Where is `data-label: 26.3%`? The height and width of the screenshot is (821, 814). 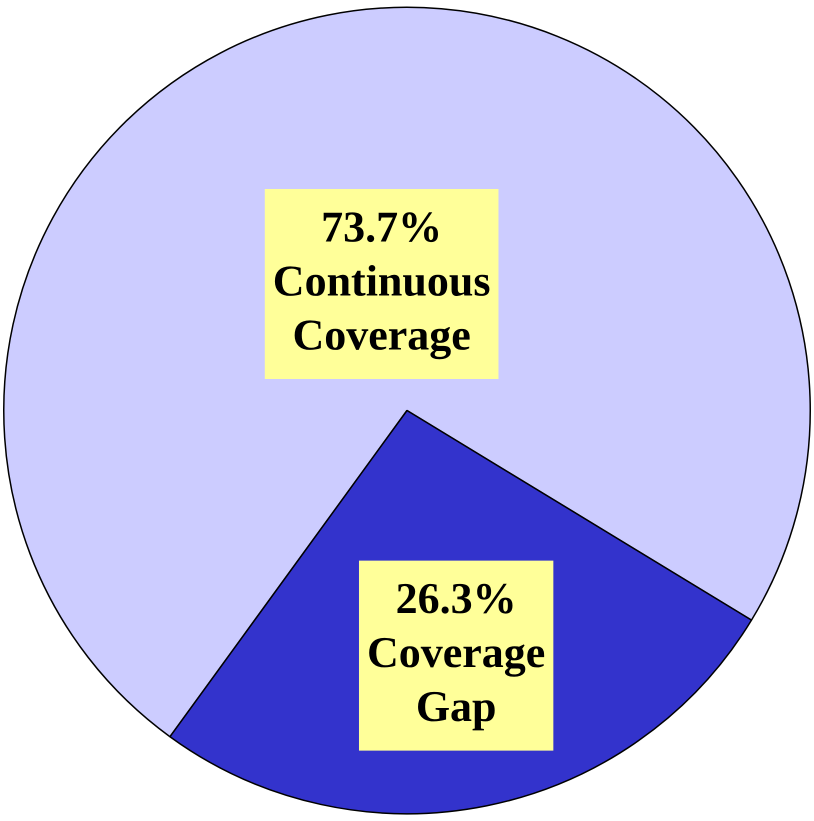
data-label: 26.3% is located at coordinates (456, 598).